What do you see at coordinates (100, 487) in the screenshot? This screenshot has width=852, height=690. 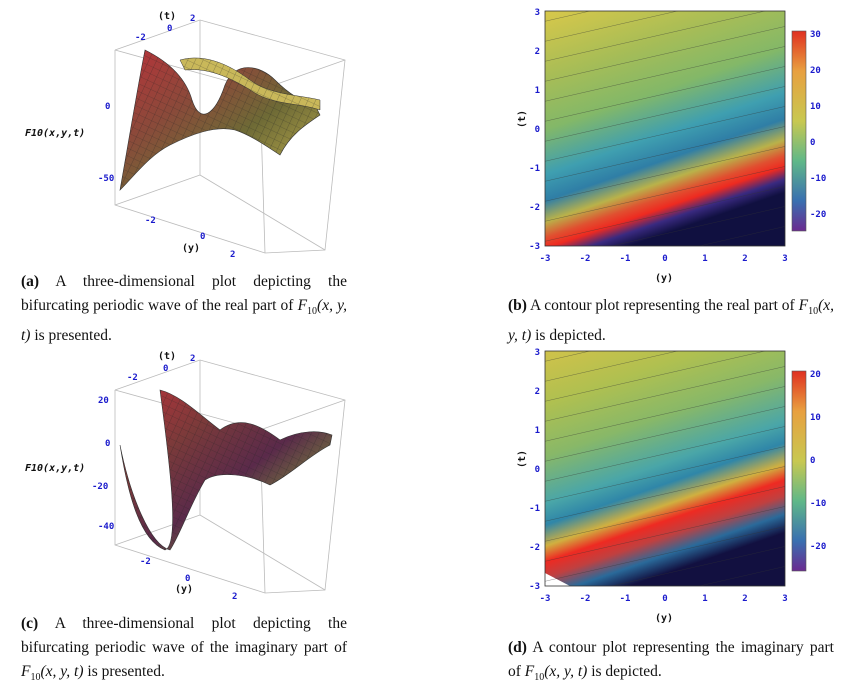 I see `z-tick: -20` at bounding box center [100, 487].